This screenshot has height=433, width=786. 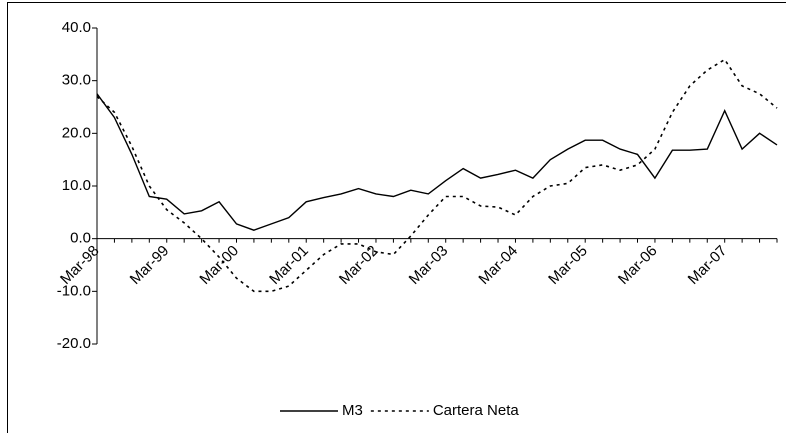 I want to click on x-tick-label: Mar-01, so click(x=289, y=265).